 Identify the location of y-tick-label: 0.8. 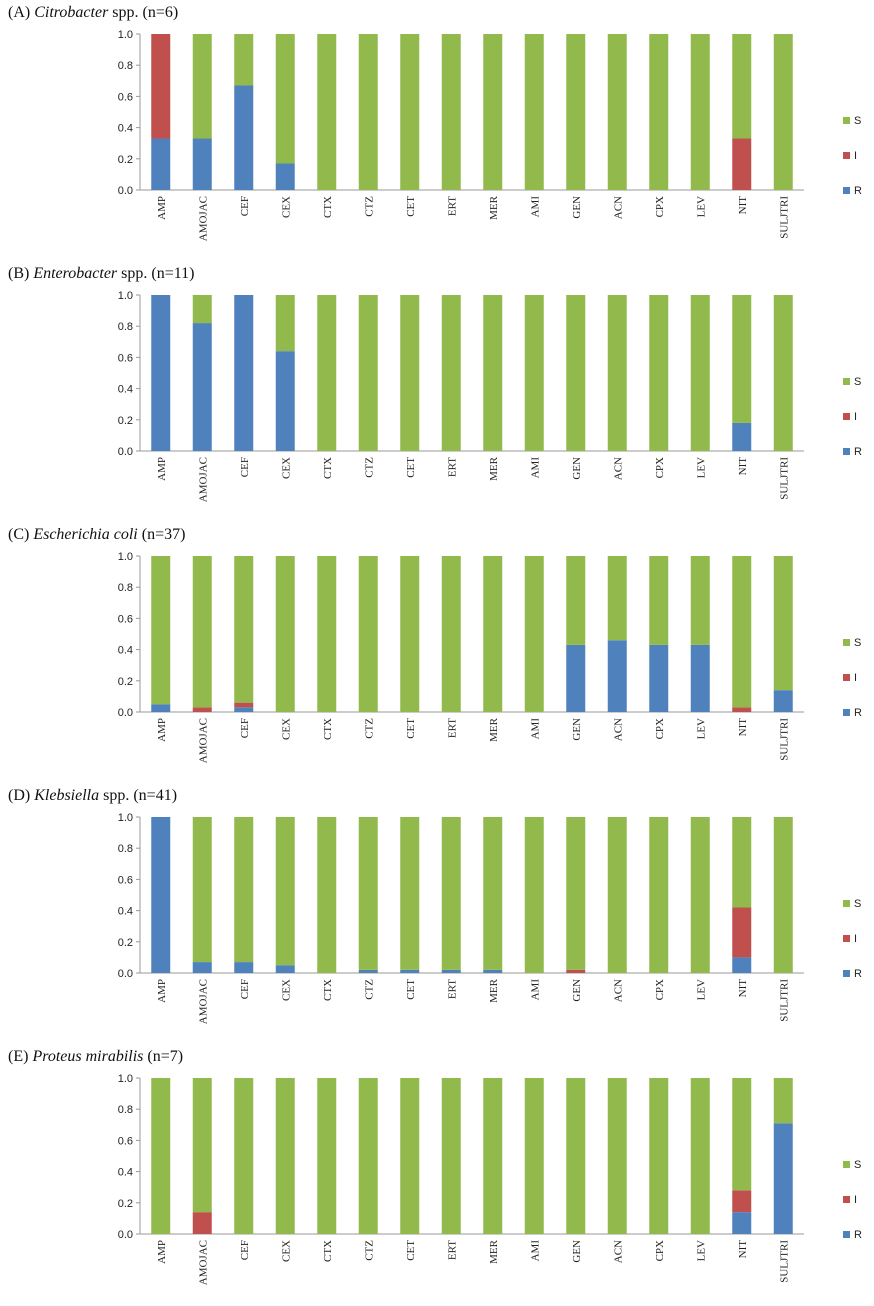
(125, 849).